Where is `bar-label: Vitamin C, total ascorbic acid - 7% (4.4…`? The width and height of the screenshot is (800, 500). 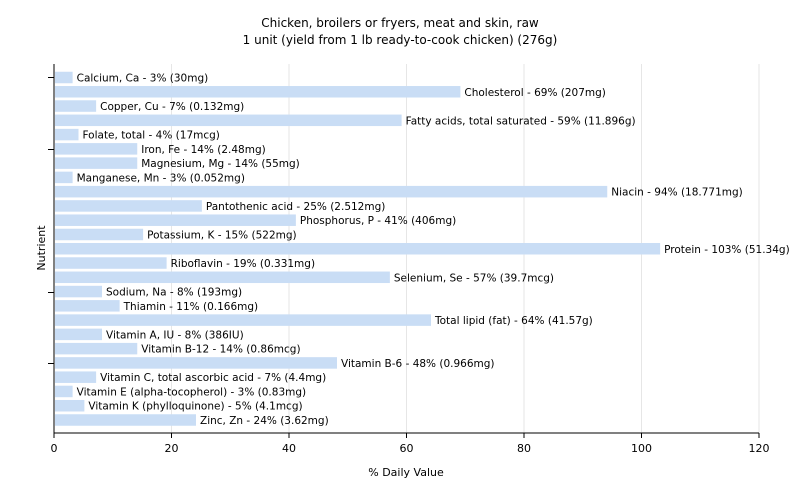
bar-label: Vitamin C, total ascorbic acid - 7% (4.4… is located at coordinates (213, 378).